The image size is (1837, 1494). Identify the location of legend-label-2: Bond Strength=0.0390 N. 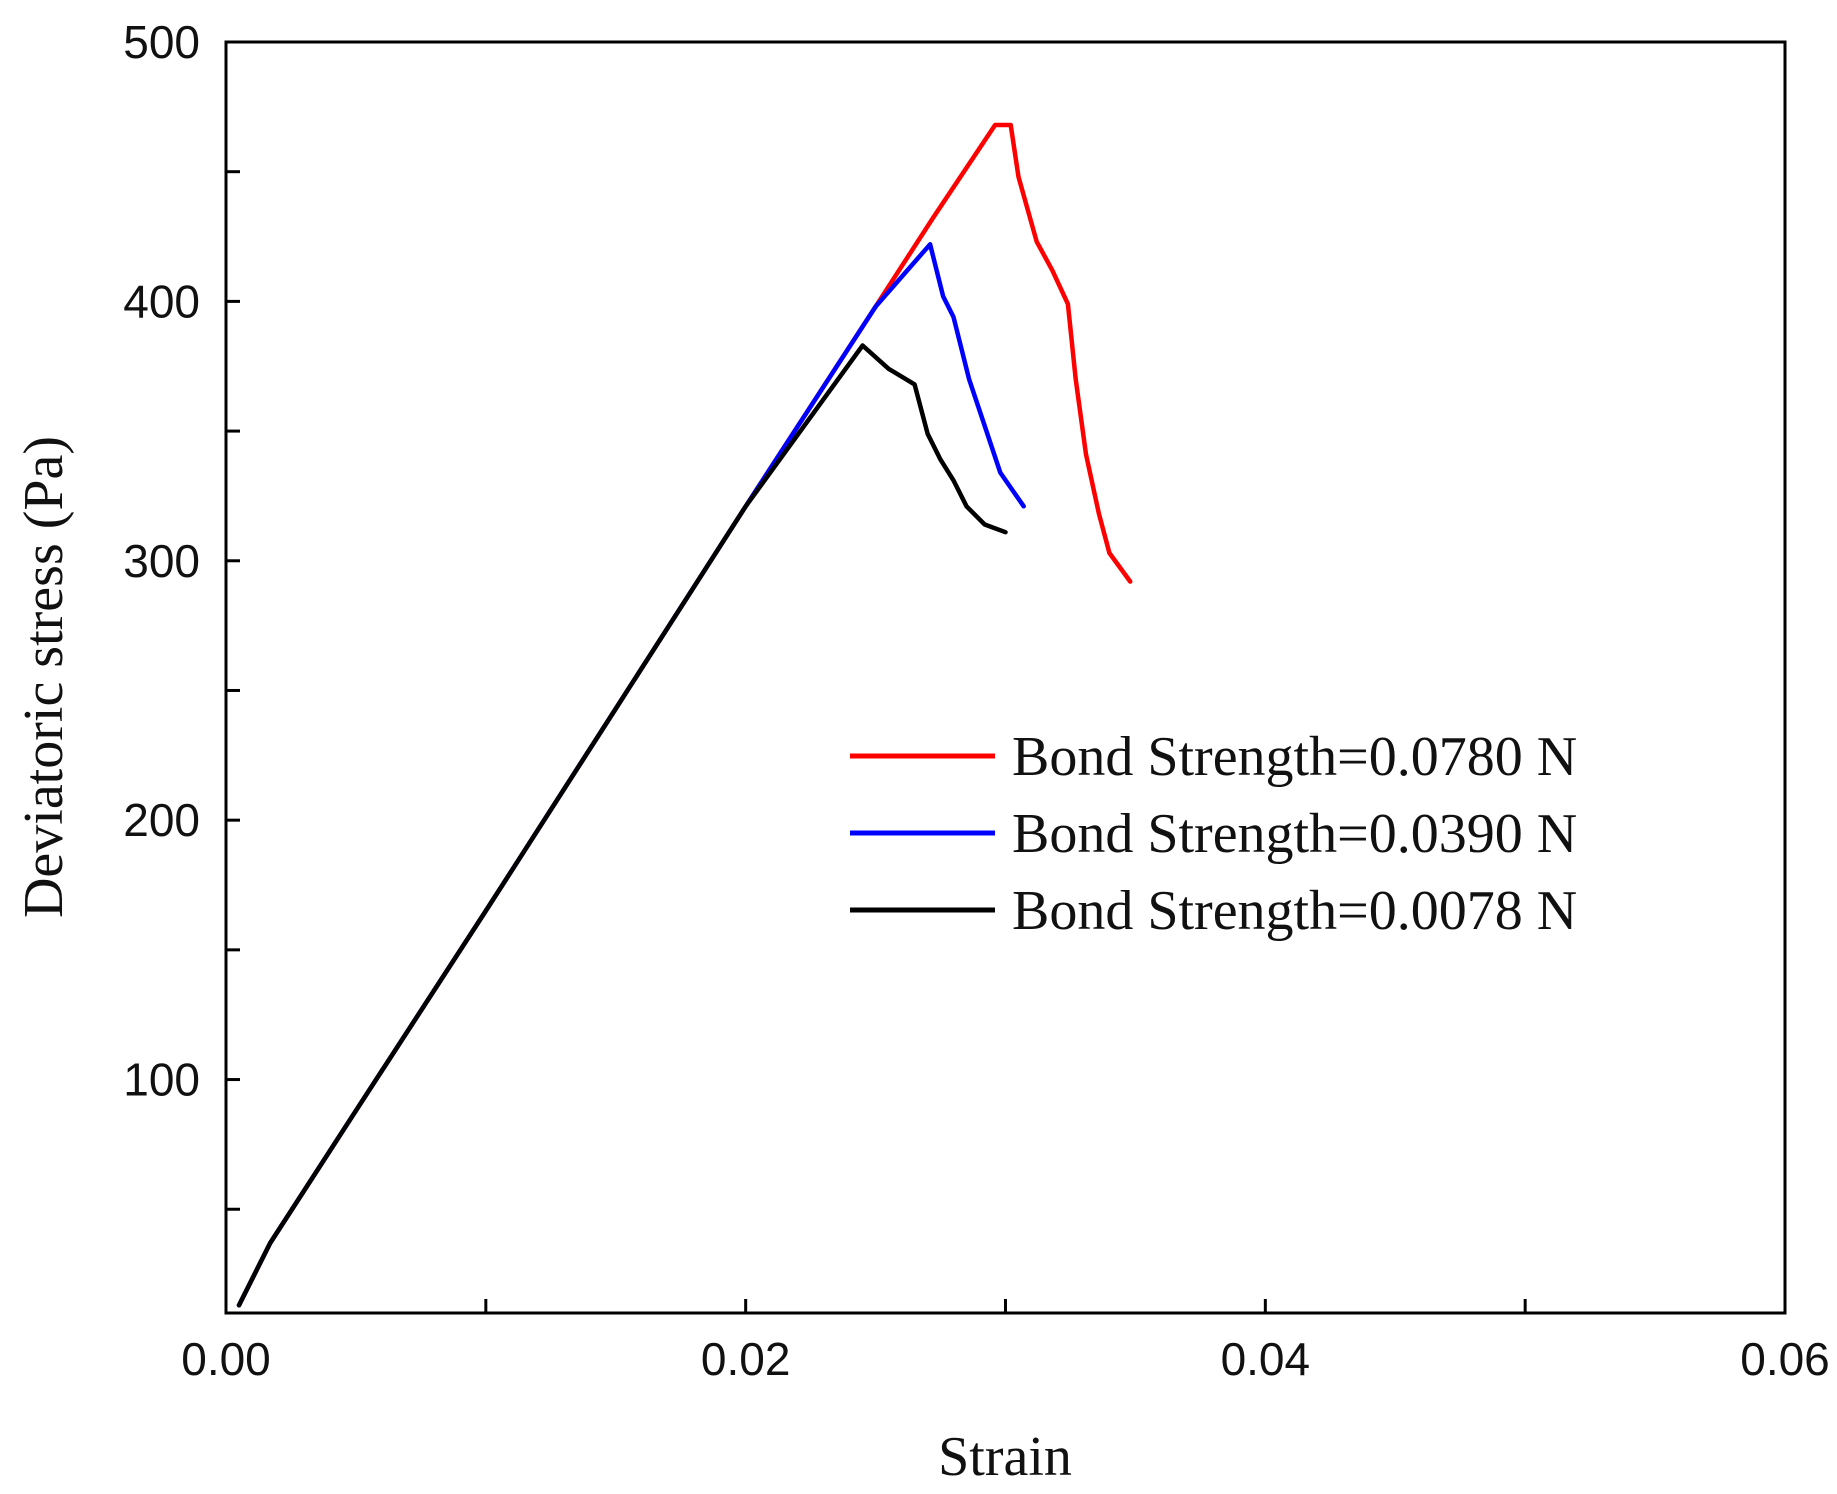
(1294, 834).